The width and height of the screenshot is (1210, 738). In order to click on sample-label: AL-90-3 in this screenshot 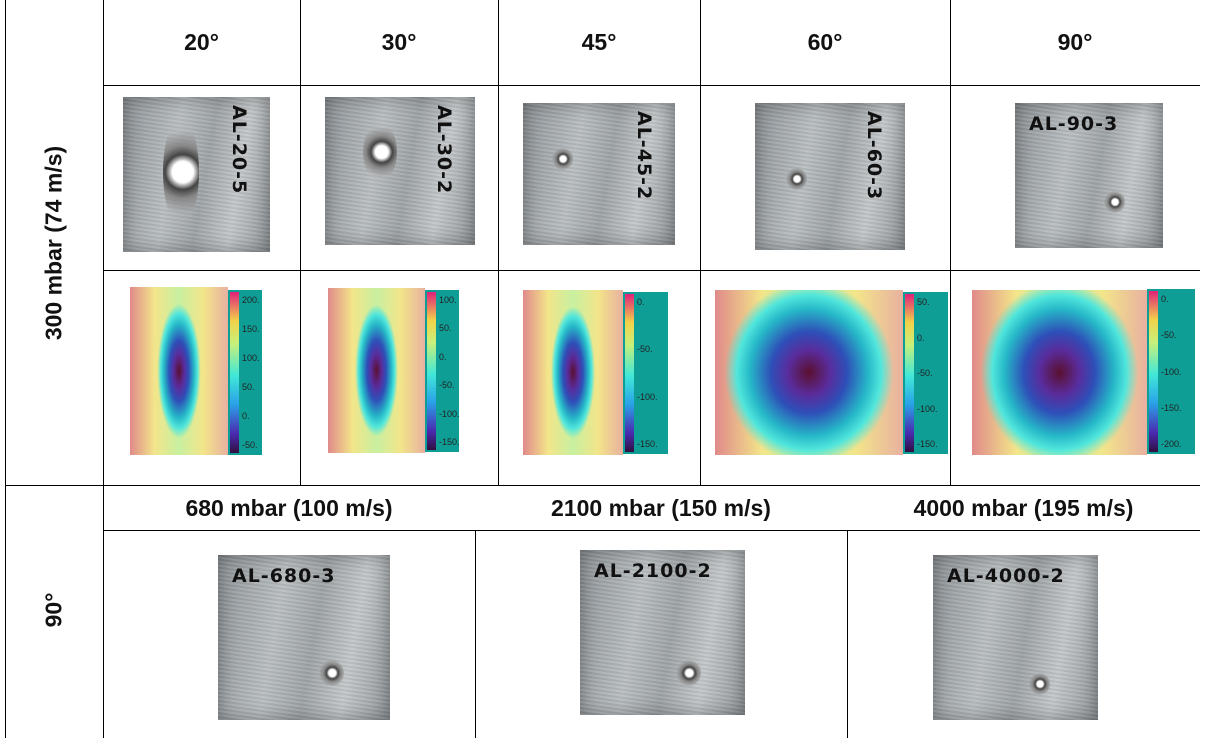, I will do `click(1074, 124)`.